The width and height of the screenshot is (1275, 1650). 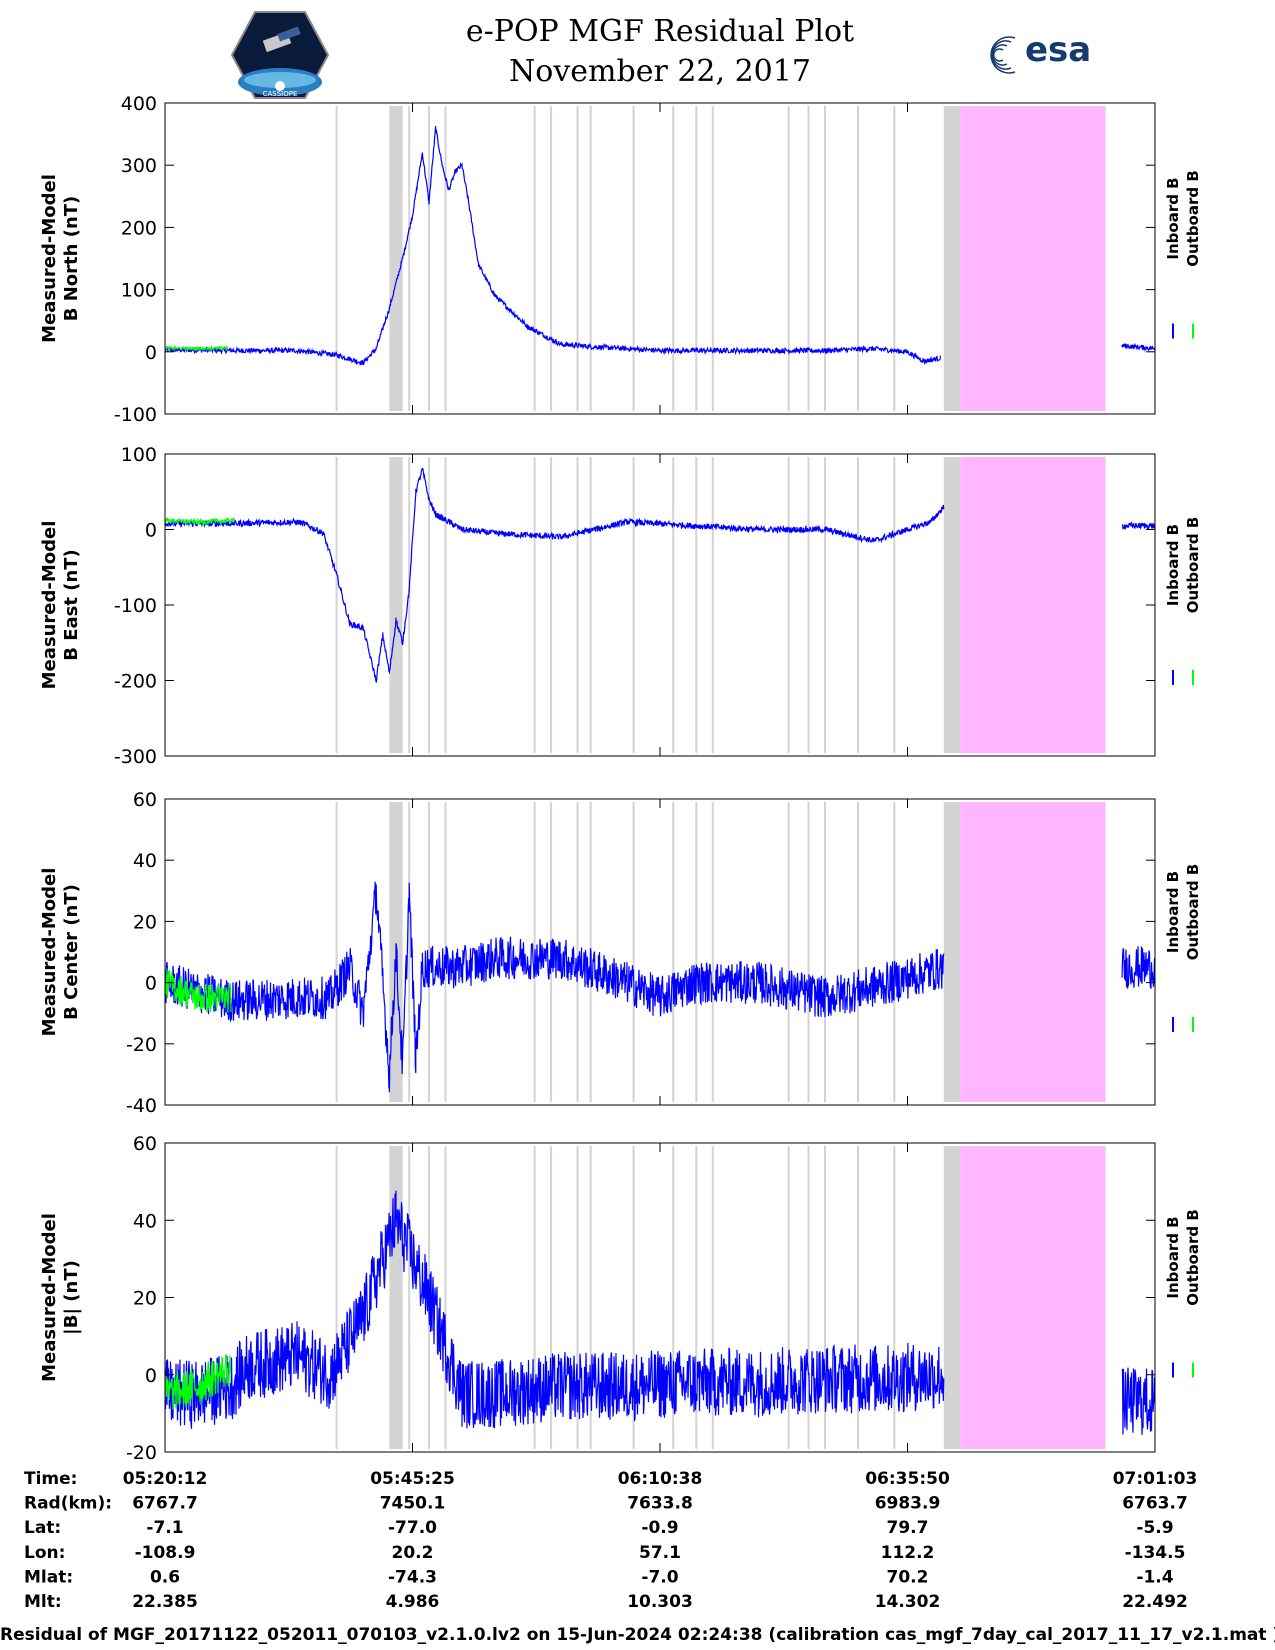 What do you see at coordinates (135, 757) in the screenshot?
I see `y-tick-label: -300` at bounding box center [135, 757].